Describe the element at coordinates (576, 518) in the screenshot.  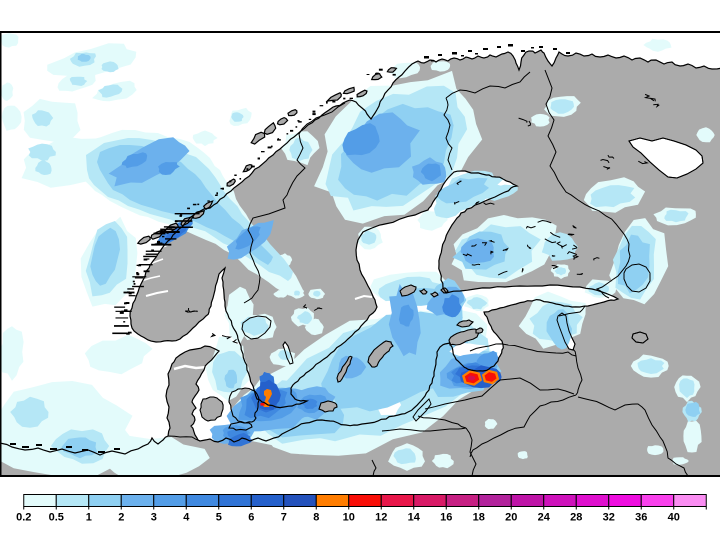
I see `svg-text: 28` at that location.